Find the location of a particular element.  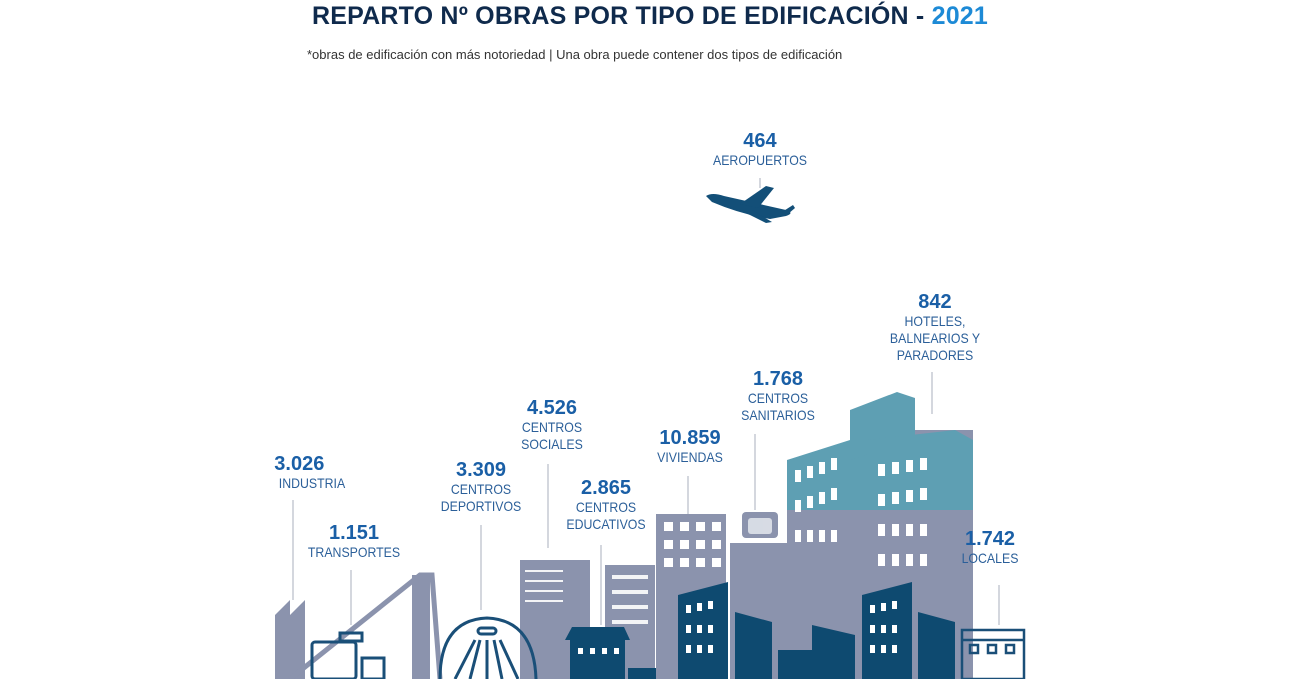

house-building is located at coordinates (833, 652).